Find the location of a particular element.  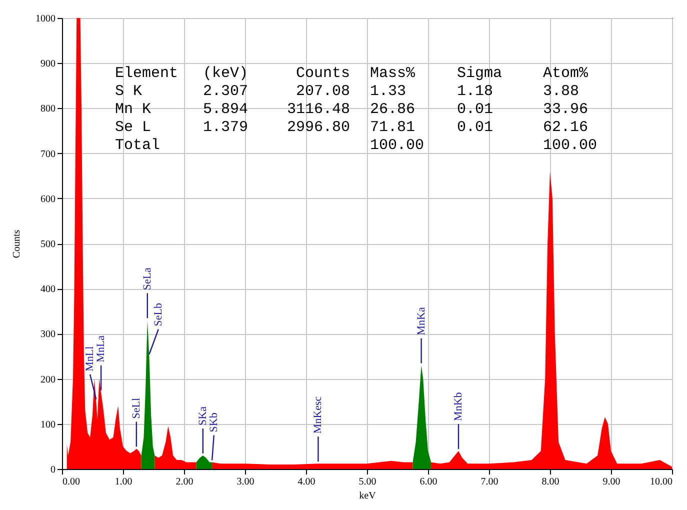

annotation: Atom% is located at coordinates (566, 73).